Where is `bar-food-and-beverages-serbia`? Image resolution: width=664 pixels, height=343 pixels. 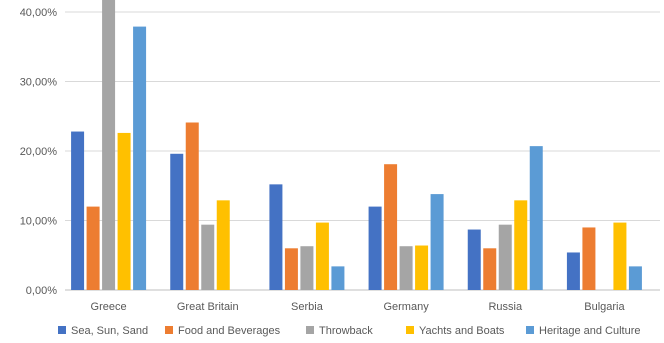 bar-food-and-beverages-serbia is located at coordinates (291, 269).